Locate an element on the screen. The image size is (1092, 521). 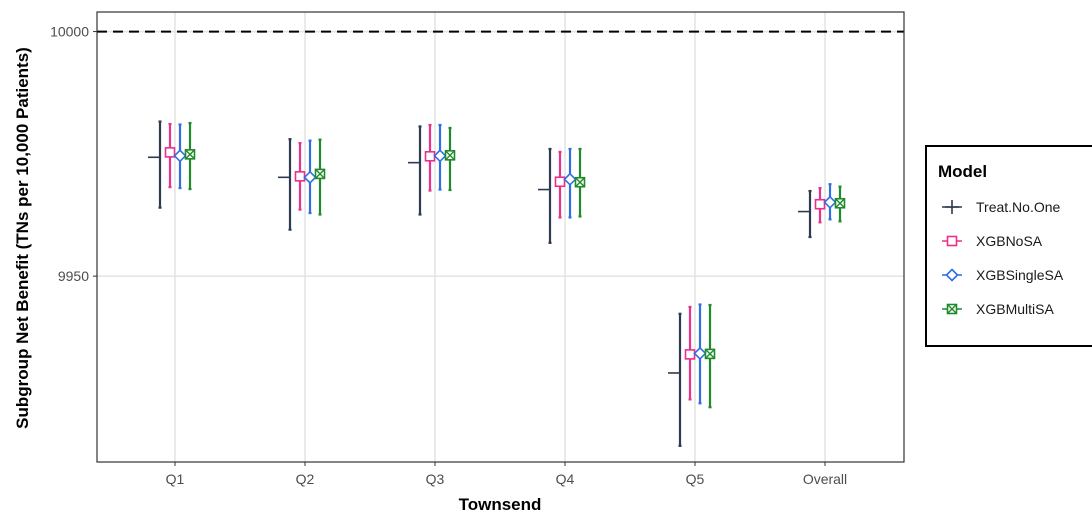
legend-key-marker-cross is located at coordinates (952, 309).